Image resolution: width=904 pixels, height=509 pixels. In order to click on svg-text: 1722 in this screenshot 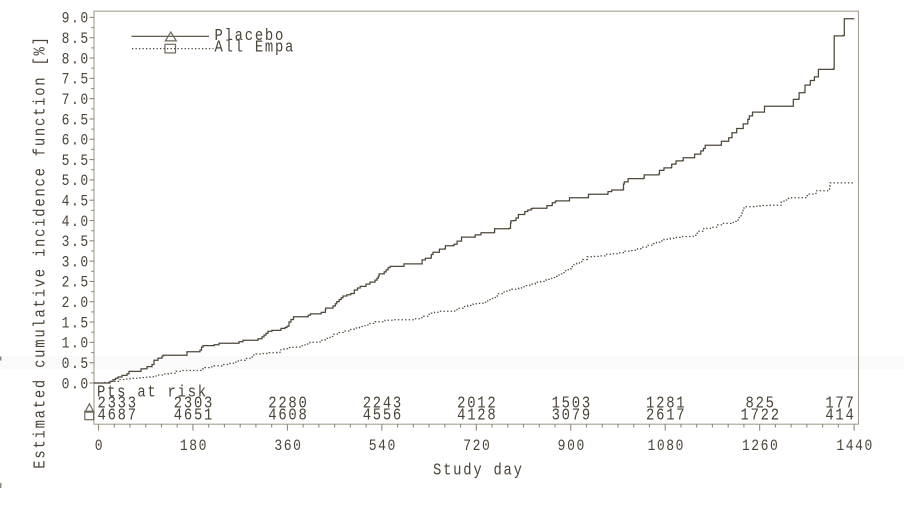, I will do `click(760, 415)`.